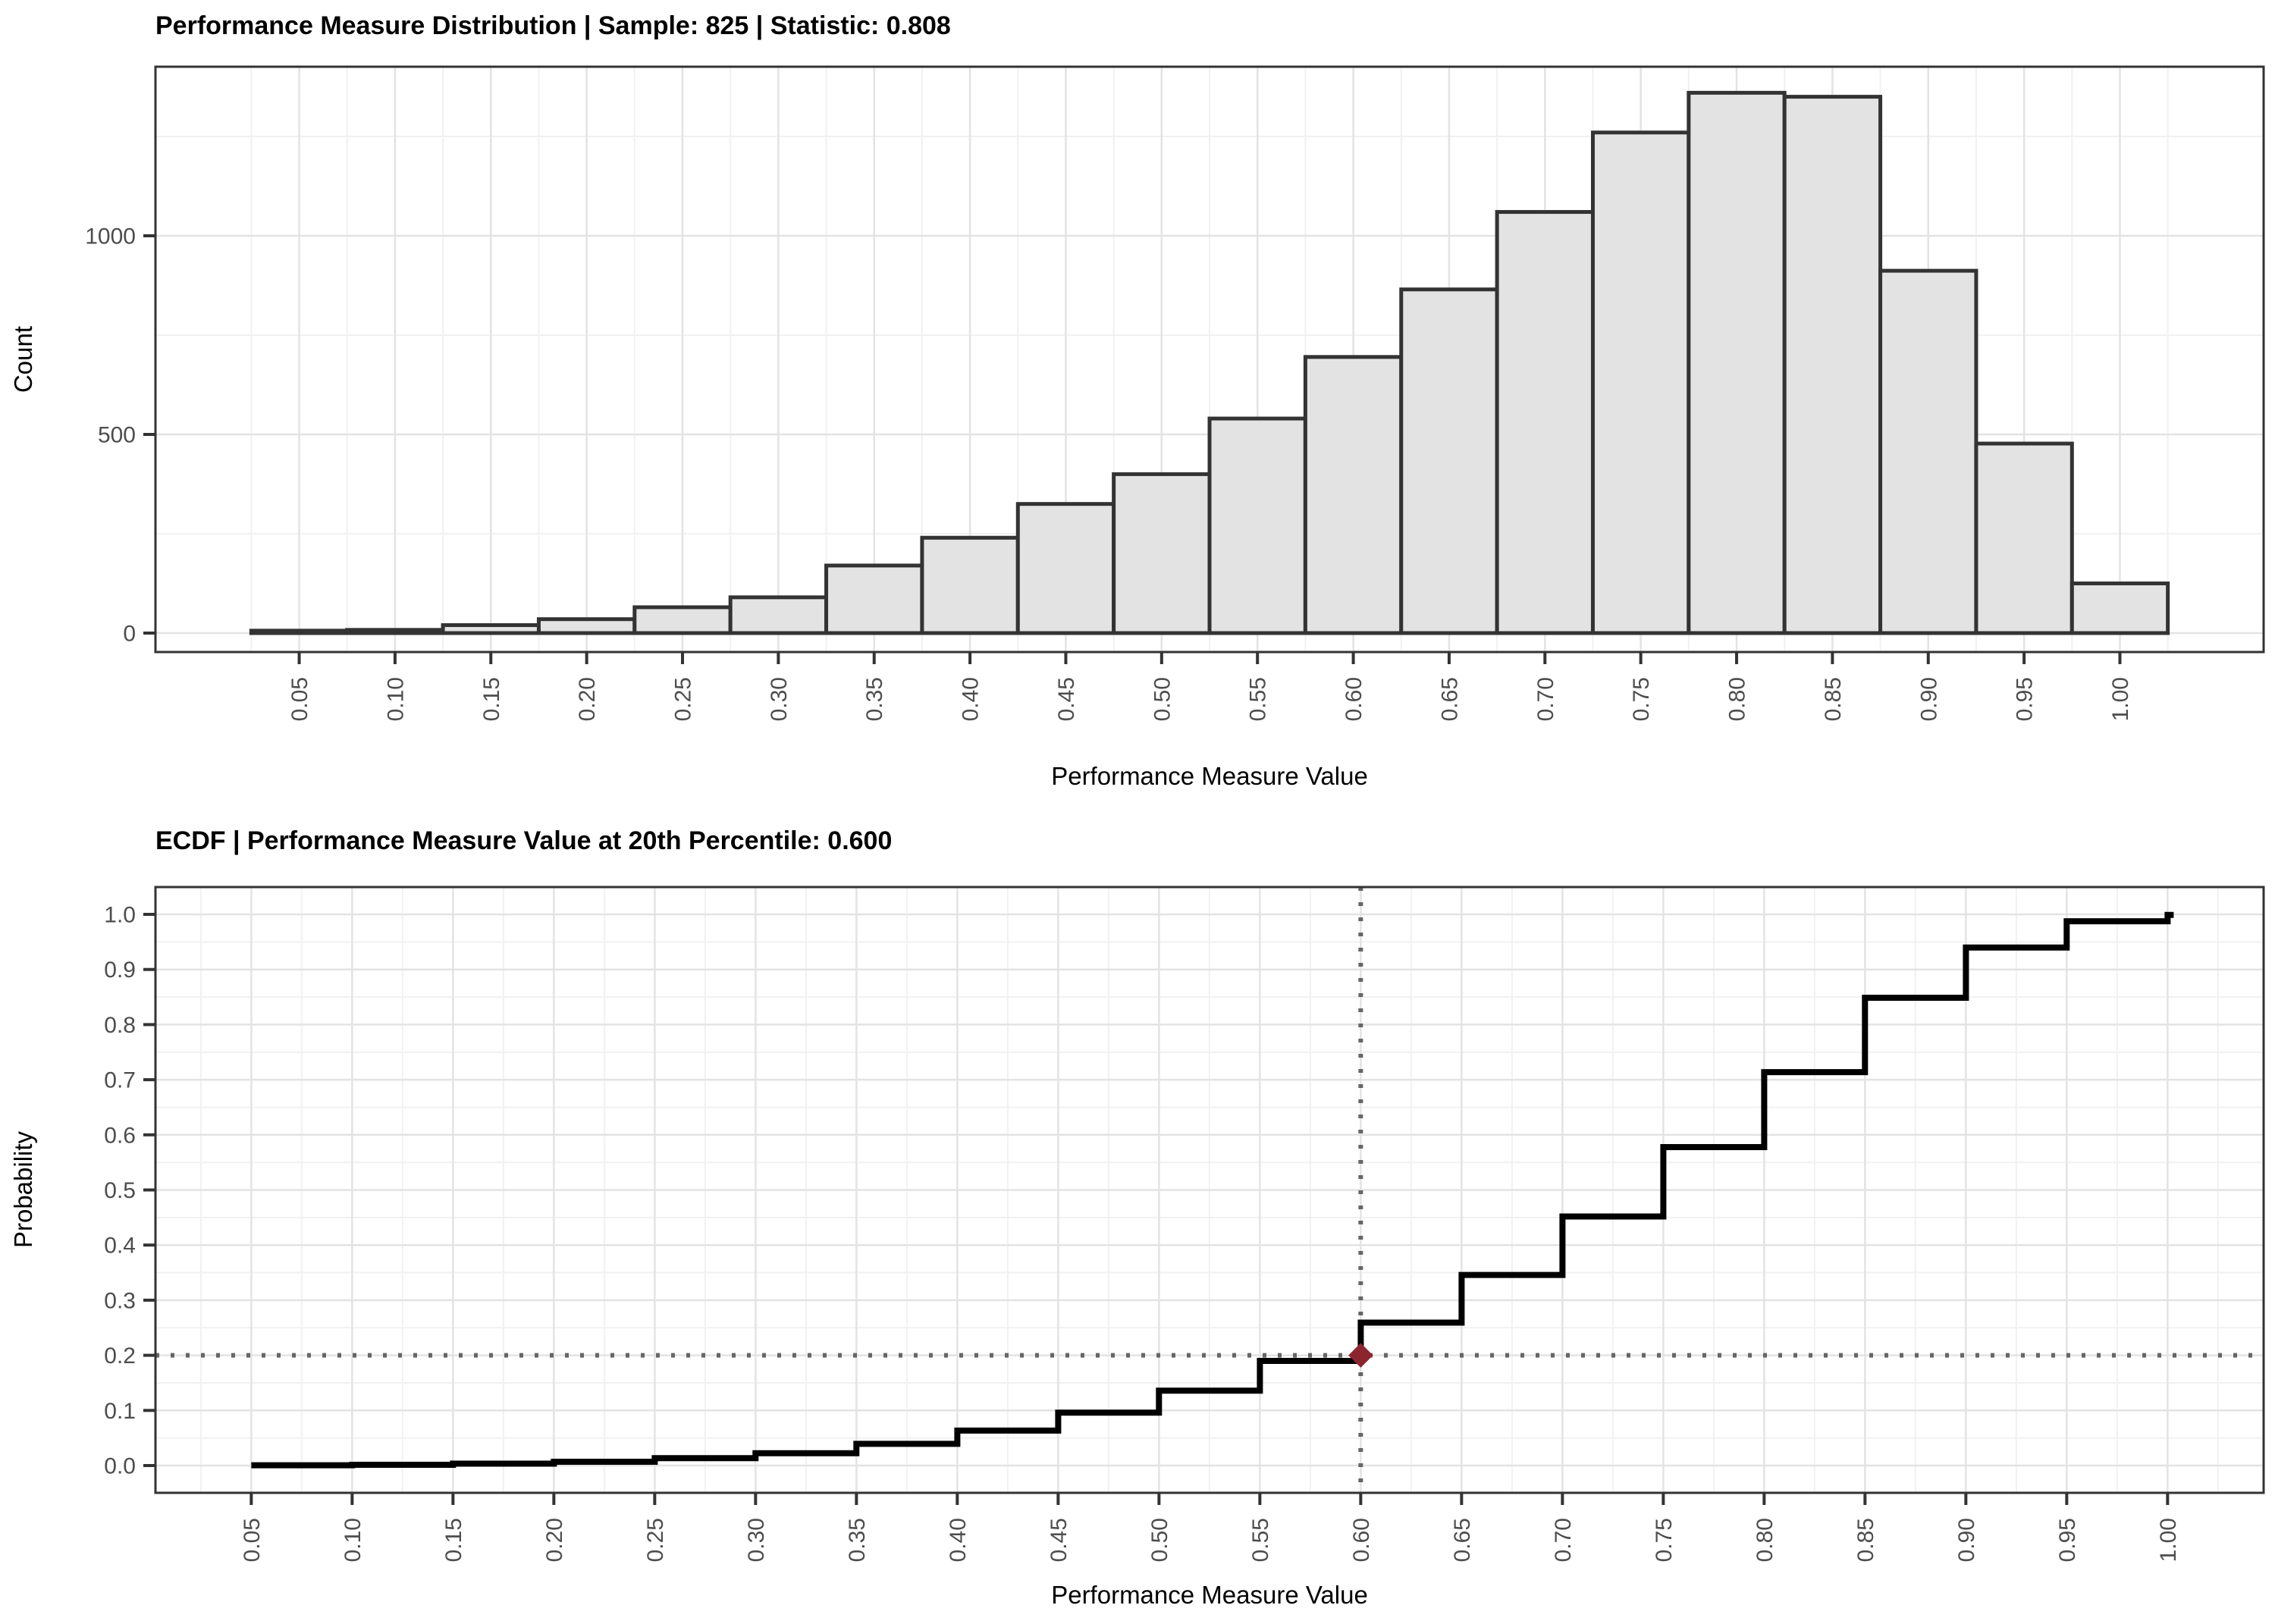 The width and height of the screenshot is (2275, 1624). What do you see at coordinates (120, 1135) in the screenshot?
I see `y-tick-label: 0.6` at bounding box center [120, 1135].